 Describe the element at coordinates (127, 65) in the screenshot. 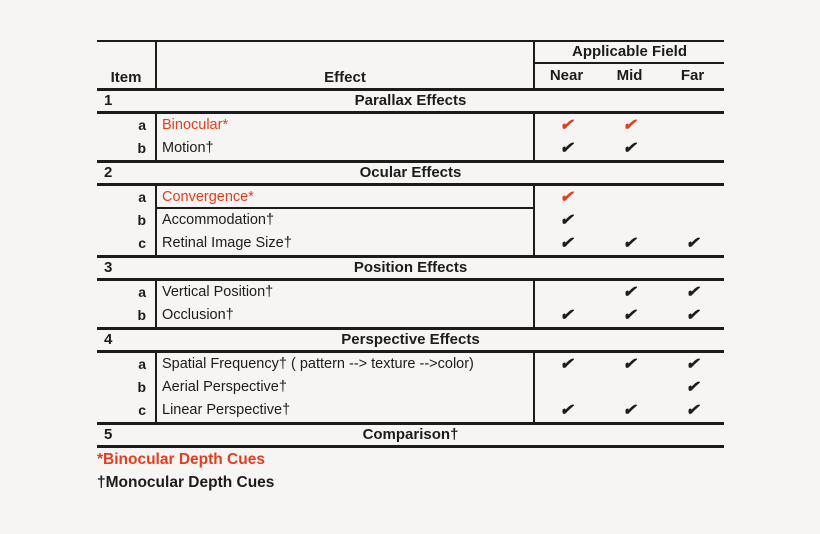

I see `column-header-item: Item` at that location.